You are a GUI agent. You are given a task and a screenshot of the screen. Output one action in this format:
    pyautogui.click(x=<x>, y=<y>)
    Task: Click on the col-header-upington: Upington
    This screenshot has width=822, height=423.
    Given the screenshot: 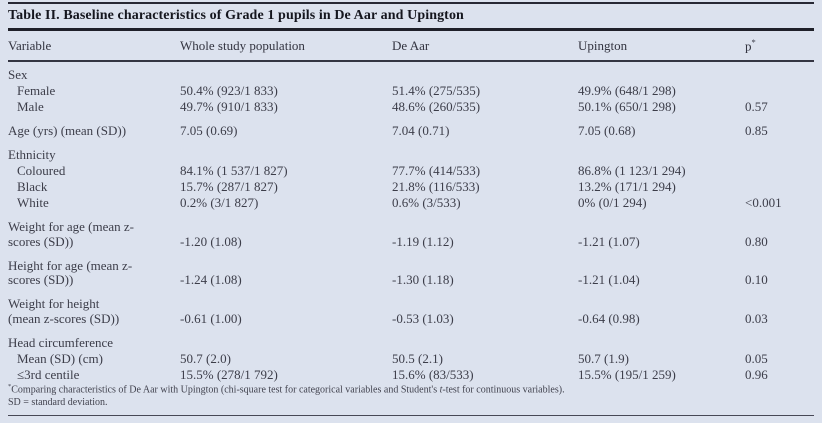 What is the action you would take?
    pyautogui.click(x=661, y=46)
    